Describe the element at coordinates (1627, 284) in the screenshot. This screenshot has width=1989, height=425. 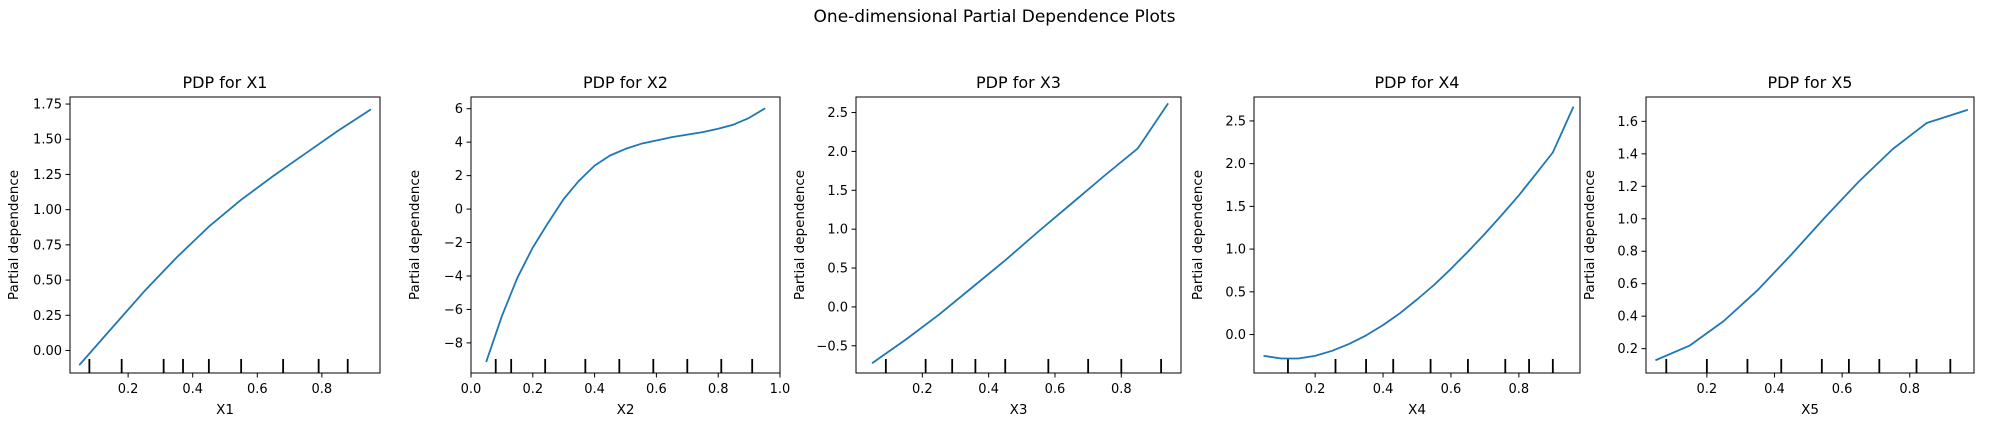
I see `y-tick-label: 0.6` at that location.